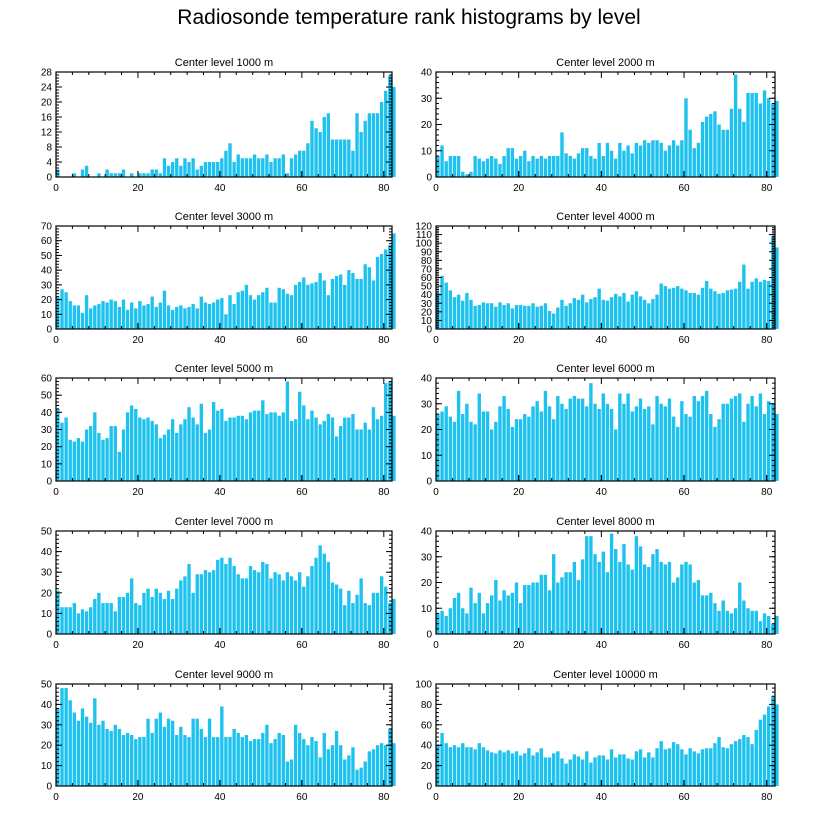 The height and width of the screenshot is (824, 818). What do you see at coordinates (423, 227) in the screenshot?
I see `y-tick-label: 120` at bounding box center [423, 227].